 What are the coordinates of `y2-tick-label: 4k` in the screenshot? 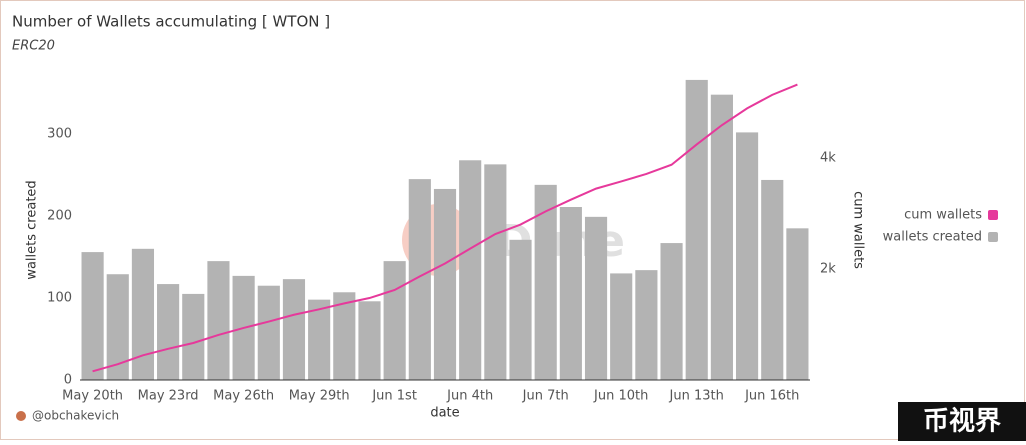 It's located at (828, 158).